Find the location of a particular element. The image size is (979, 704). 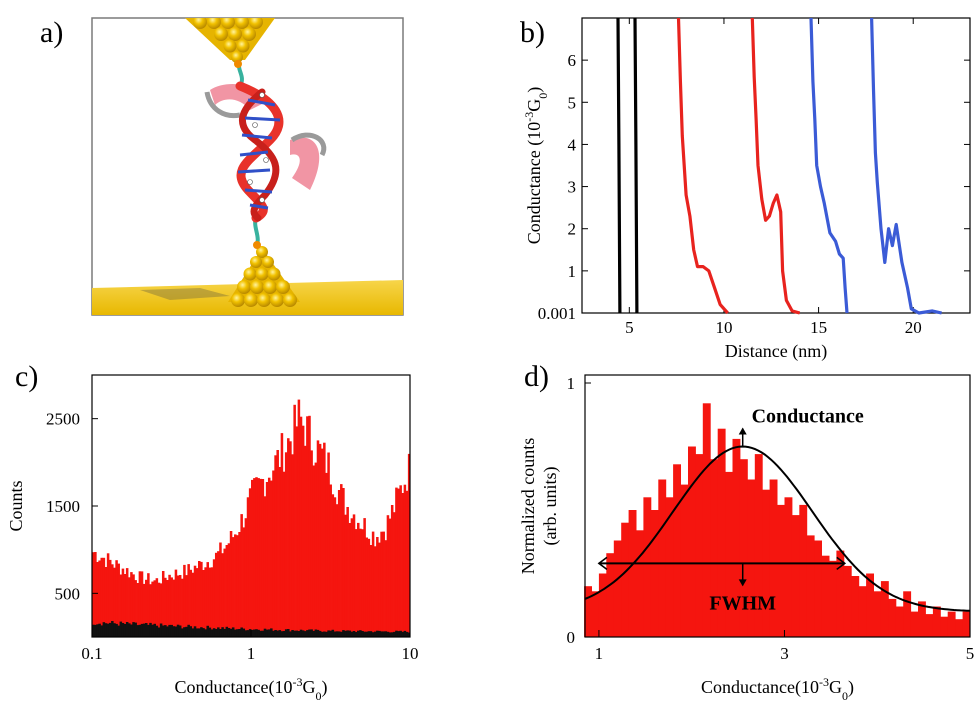

panel-b-ylabel-sub: 0 is located at coordinates (543, 96).